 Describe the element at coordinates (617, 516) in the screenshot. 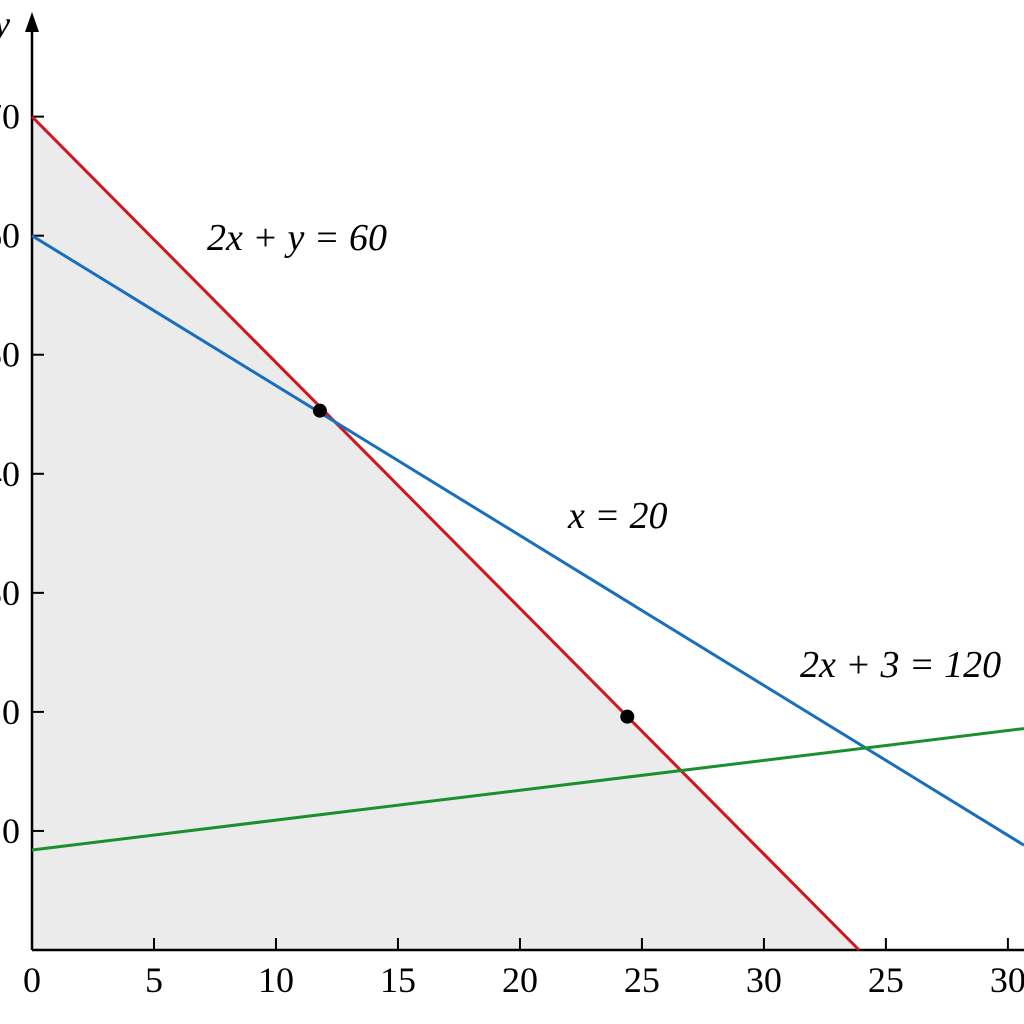

I see `line-label: x = 20` at that location.